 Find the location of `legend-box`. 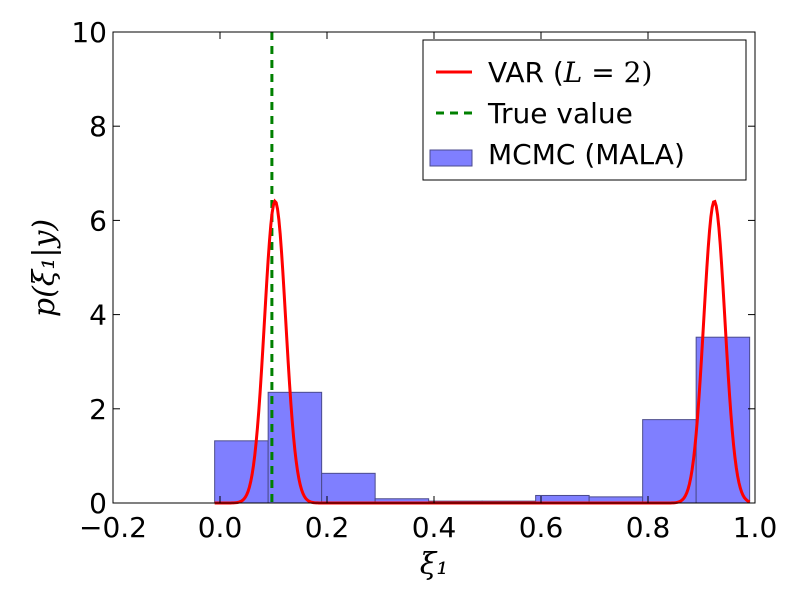

legend-box is located at coordinates (584, 110).